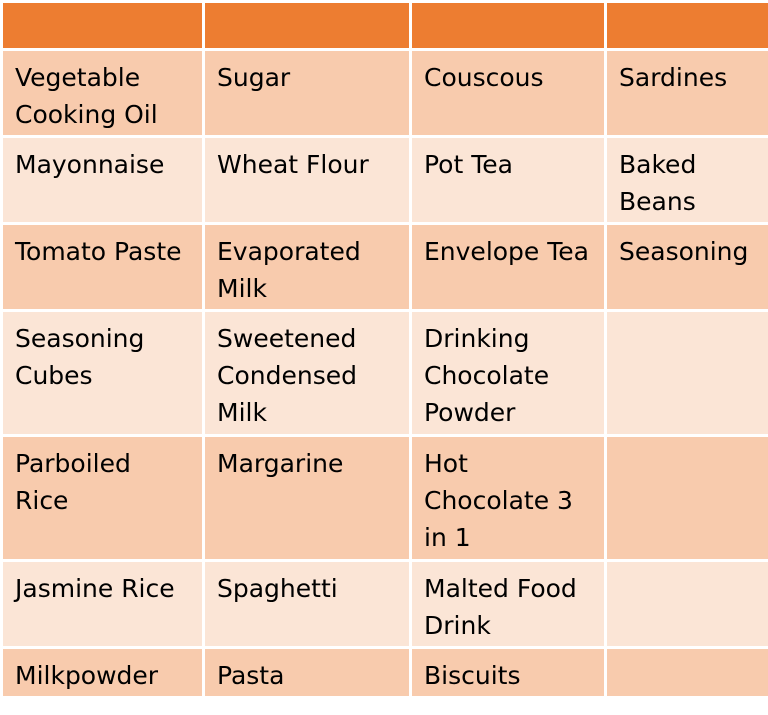  What do you see at coordinates (102, 373) in the screenshot?
I see `table-cell: Seasoning Cubes` at bounding box center [102, 373].